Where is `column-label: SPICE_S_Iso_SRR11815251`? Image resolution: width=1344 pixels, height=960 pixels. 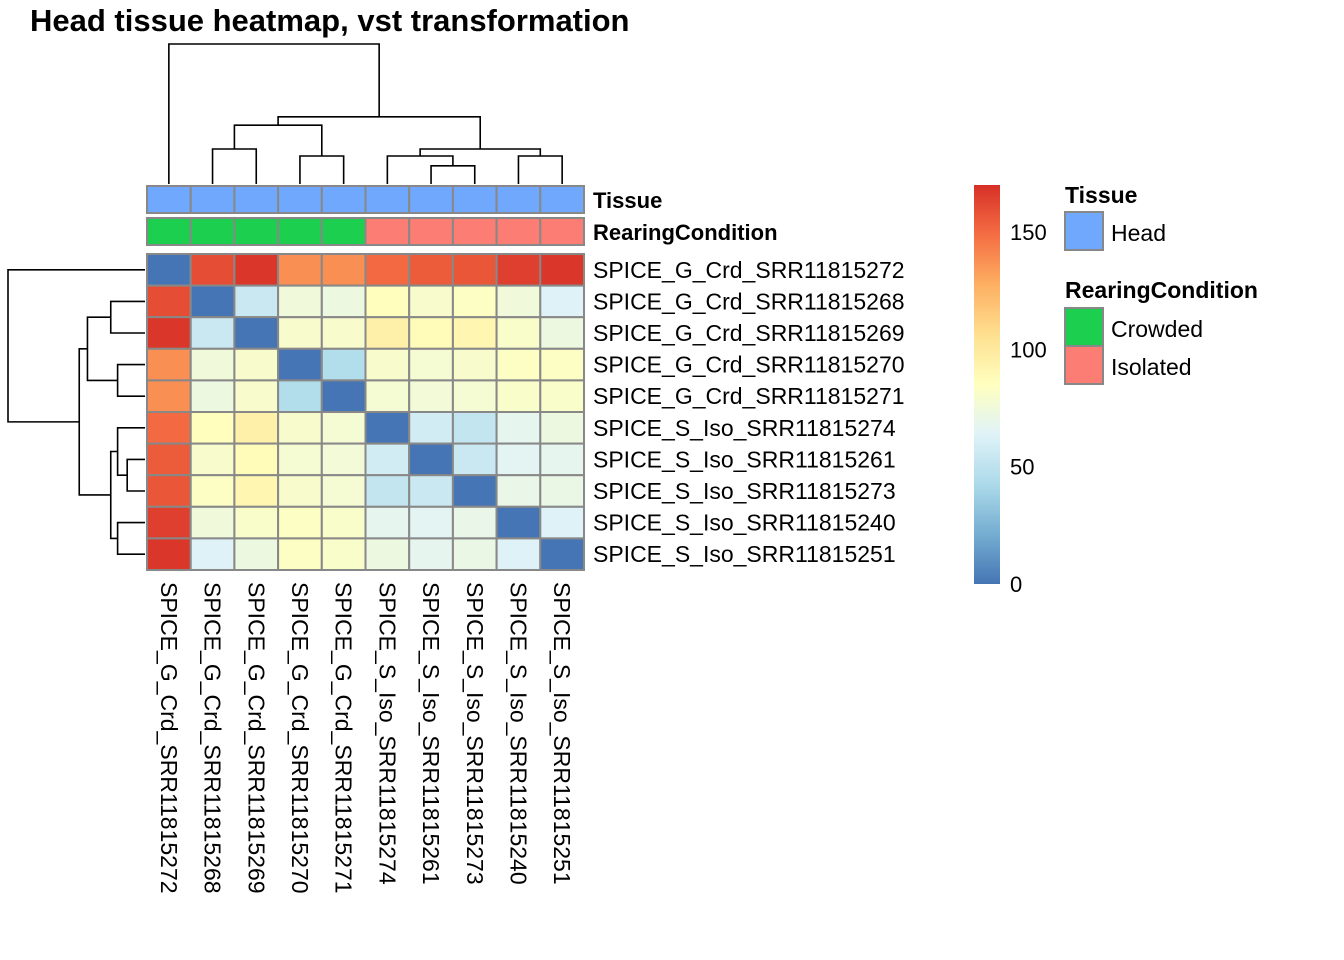 column-label: SPICE_S_Iso_SRR11815251 is located at coordinates (562, 733).